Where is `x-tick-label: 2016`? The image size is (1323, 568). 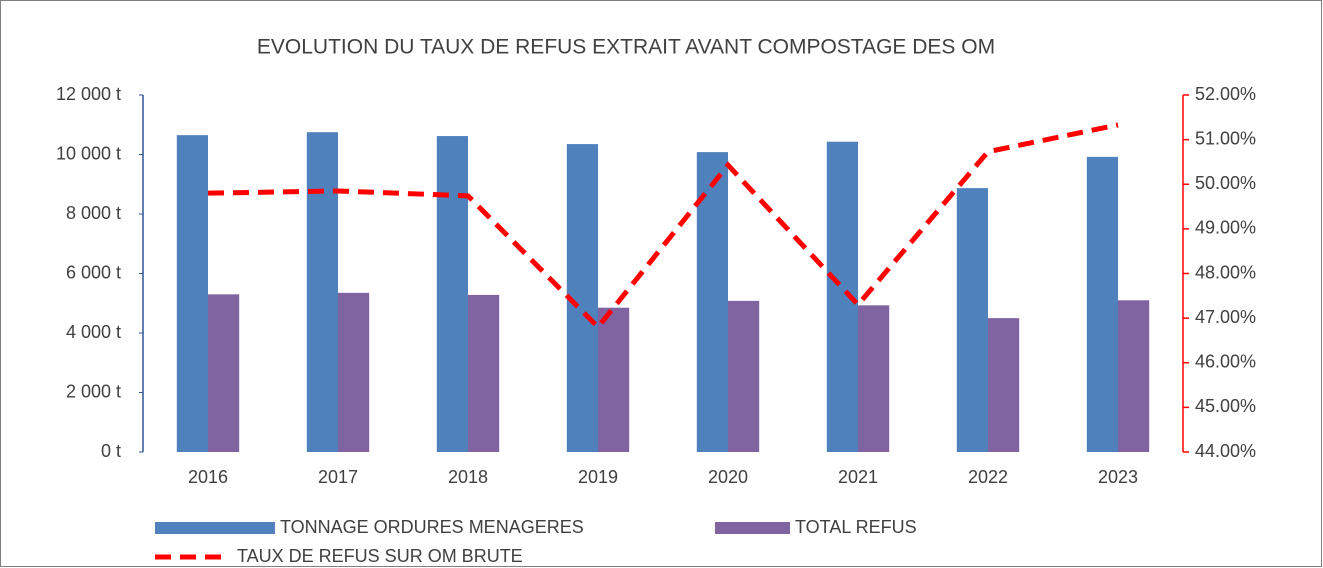
x-tick-label: 2016 is located at coordinates (208, 477).